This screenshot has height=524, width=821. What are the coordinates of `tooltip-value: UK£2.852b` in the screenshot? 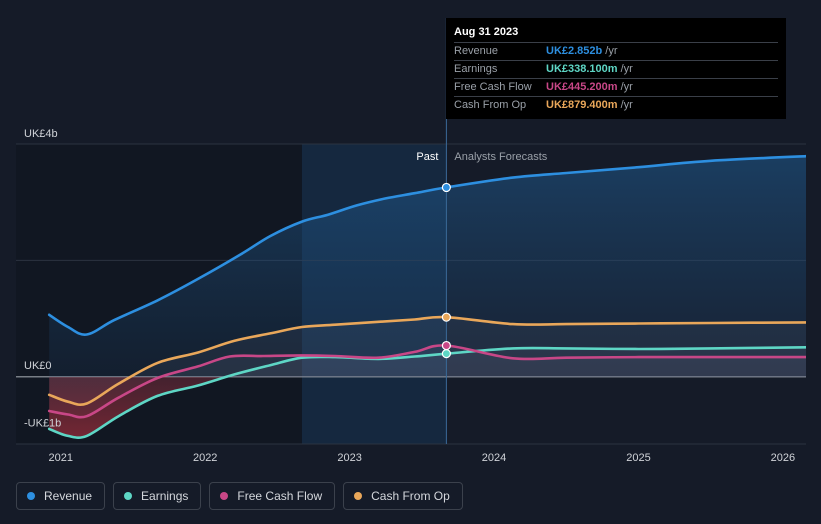 It's located at (574, 51).